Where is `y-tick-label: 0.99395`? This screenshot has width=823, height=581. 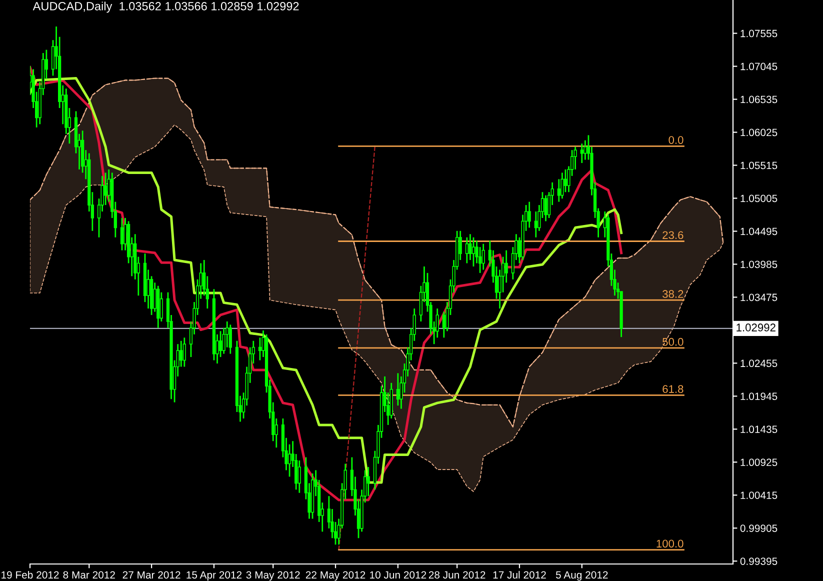
y-tick-label: 0.99395 is located at coordinates (759, 561).